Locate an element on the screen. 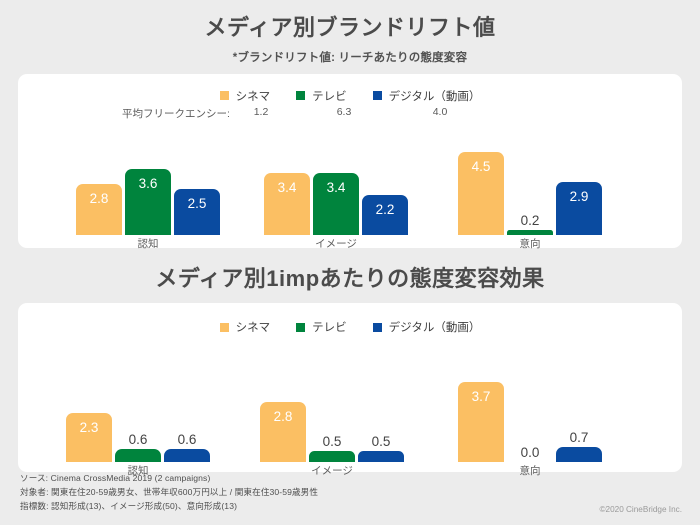 The width and height of the screenshot is (700, 525). chart1-header: メディア別ブランドリフト値 *ブランドリフト値: リーチあたりの態度変容 is located at coordinates (350, 32).